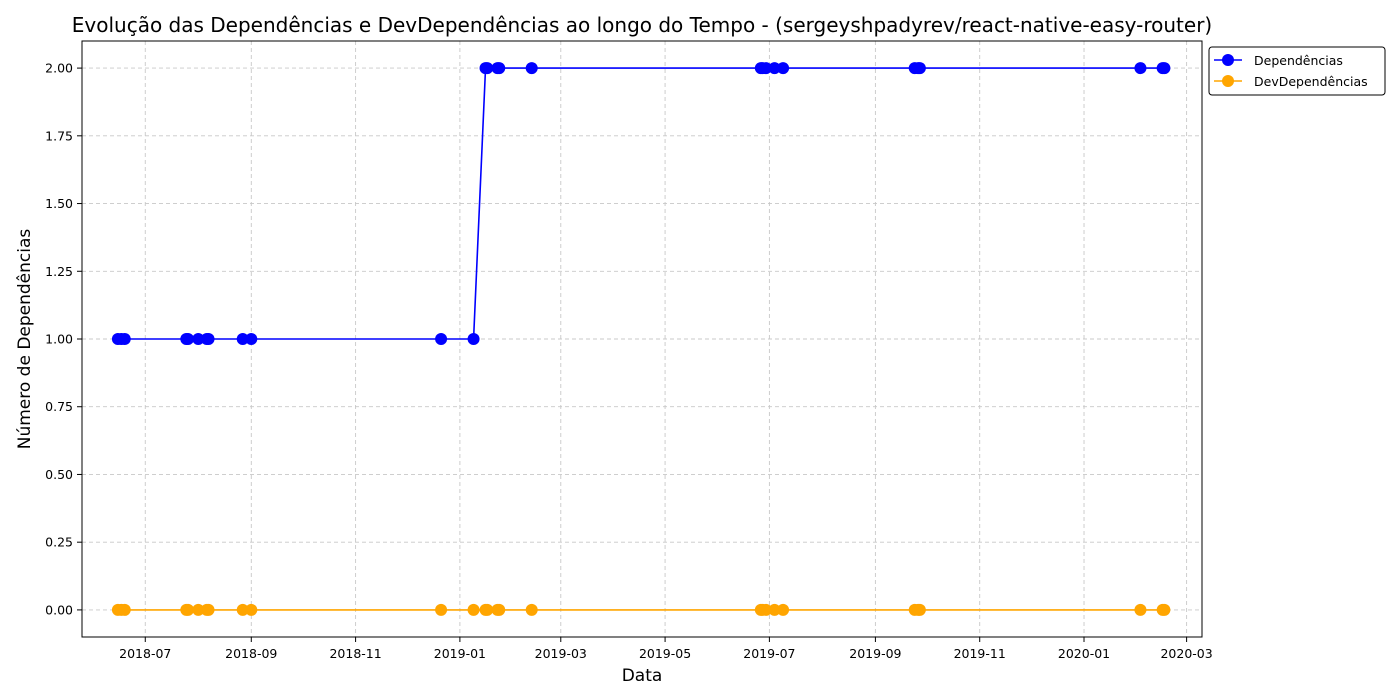 This screenshot has height=700, width=1400. Describe the element at coordinates (980, 653) in the screenshot. I see `x-tick-label: 2019-11` at that location.